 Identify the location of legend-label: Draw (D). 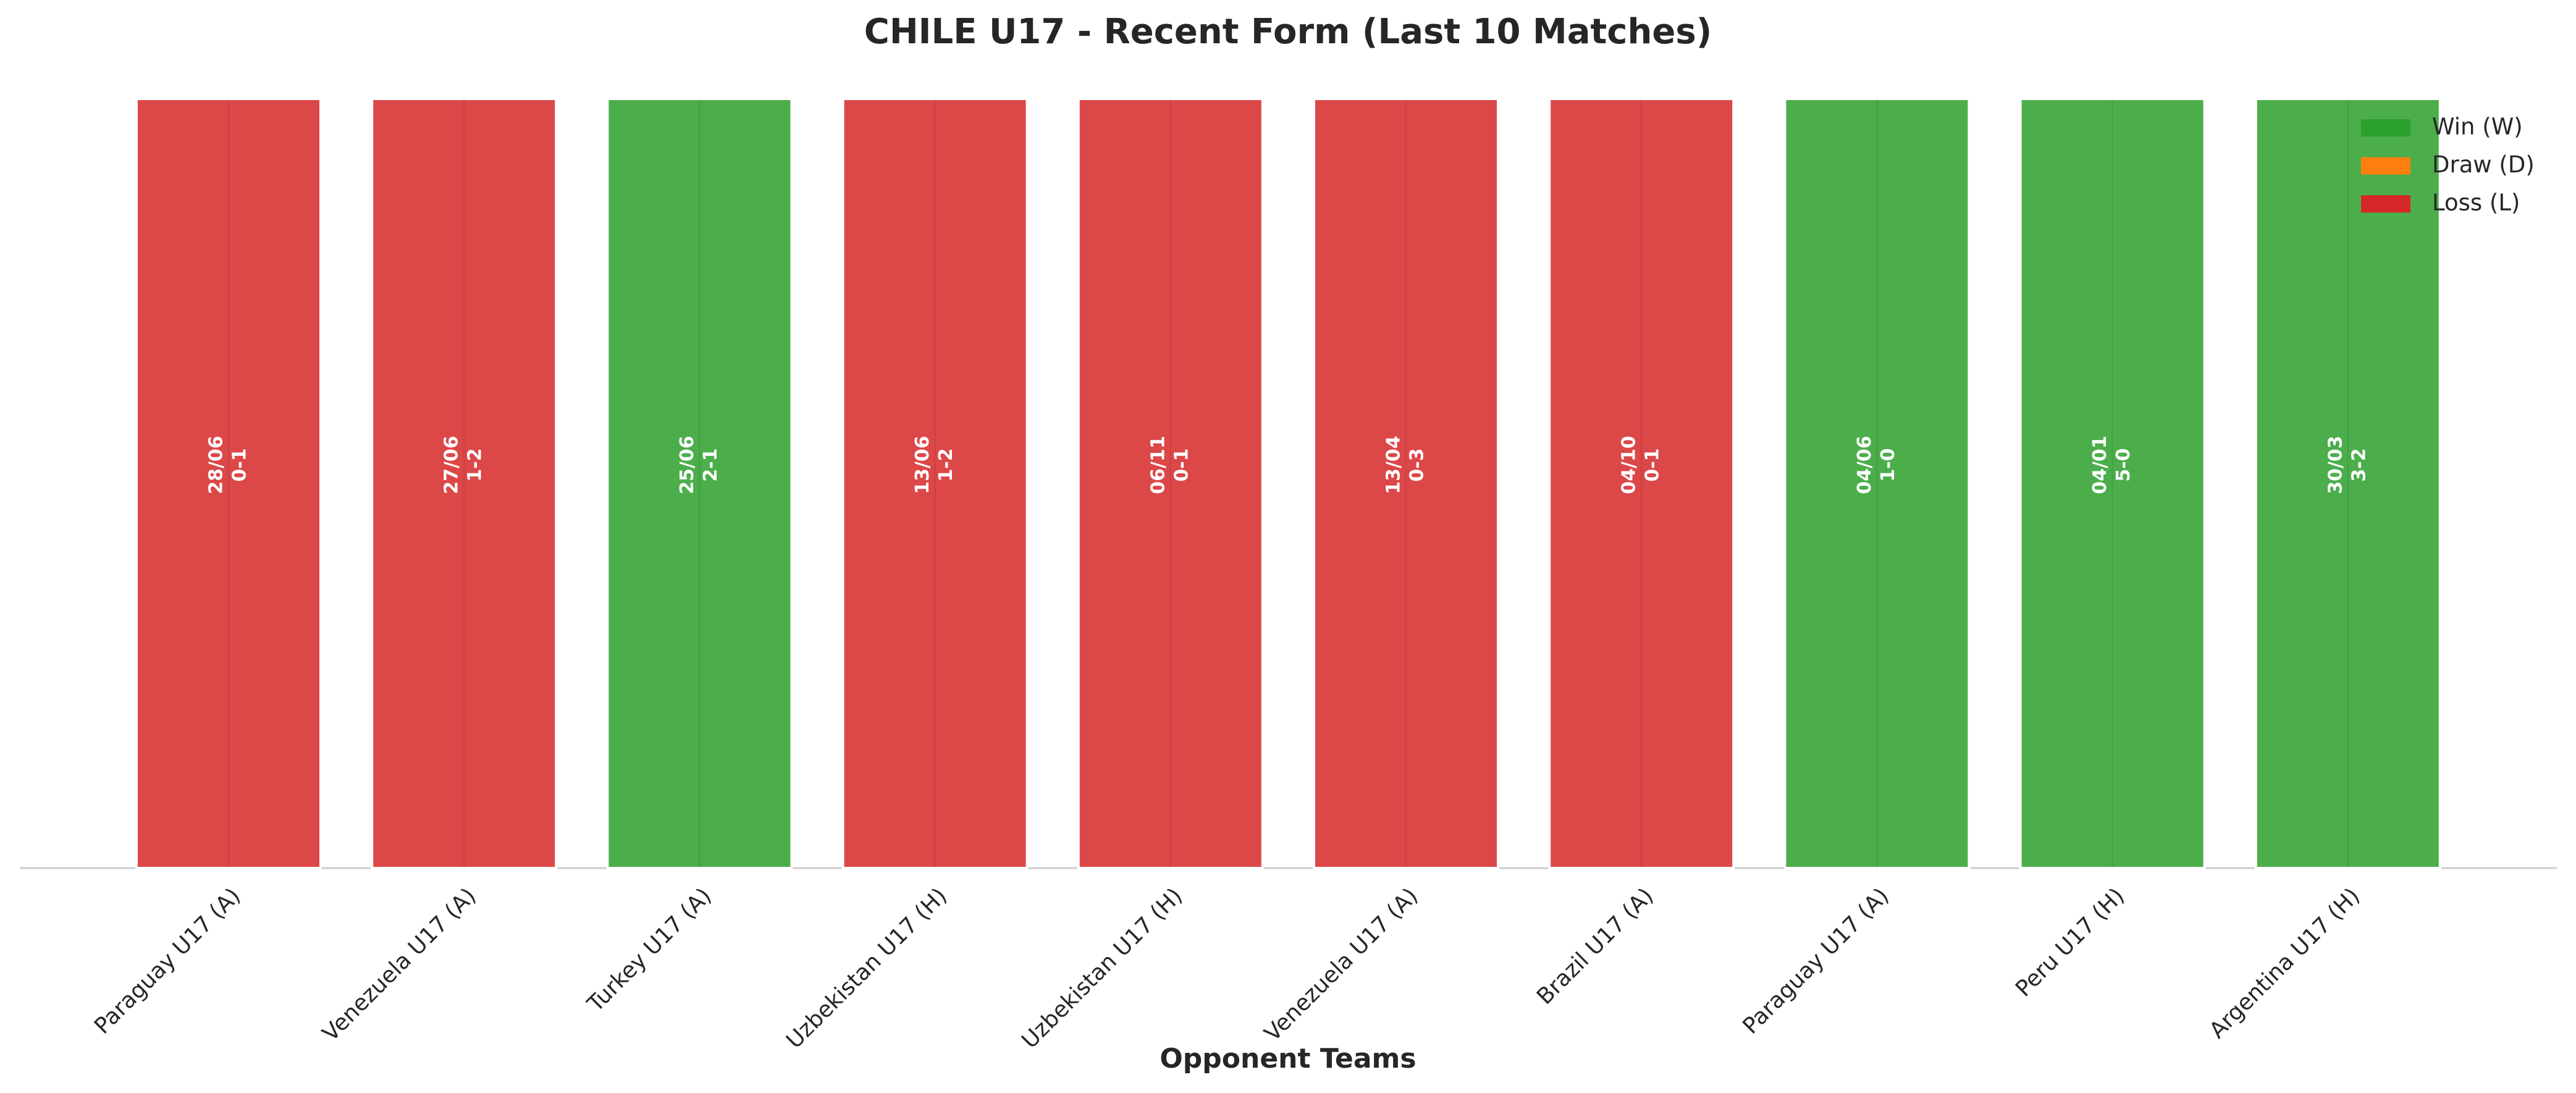
(2483, 165).